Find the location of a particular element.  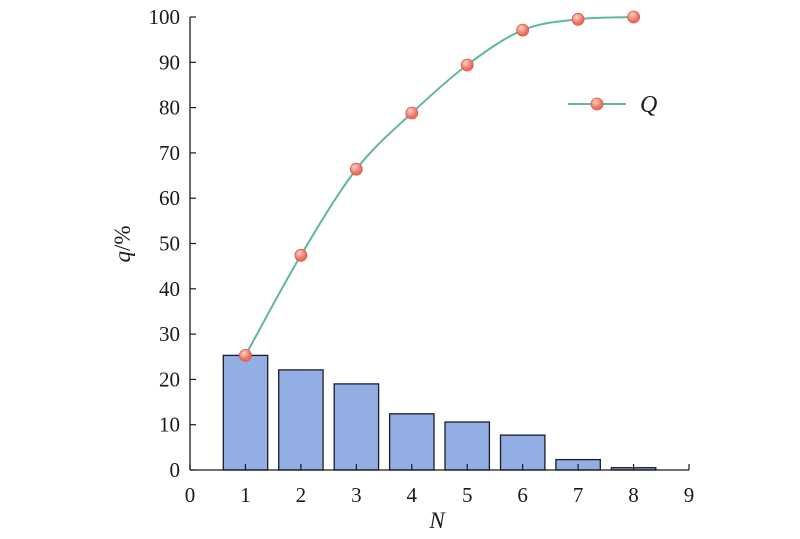

y-tick-label: 50 is located at coordinates (169, 244).